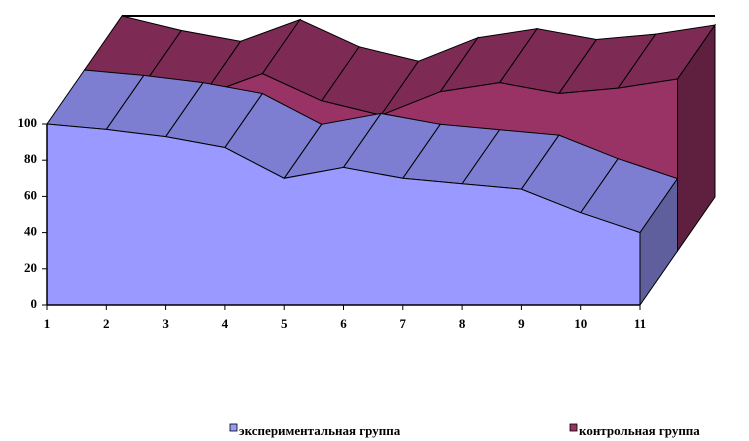 This screenshot has height=441, width=749. What do you see at coordinates (639, 430) in the screenshot?
I see `legend-label: контрольная группа` at bounding box center [639, 430].